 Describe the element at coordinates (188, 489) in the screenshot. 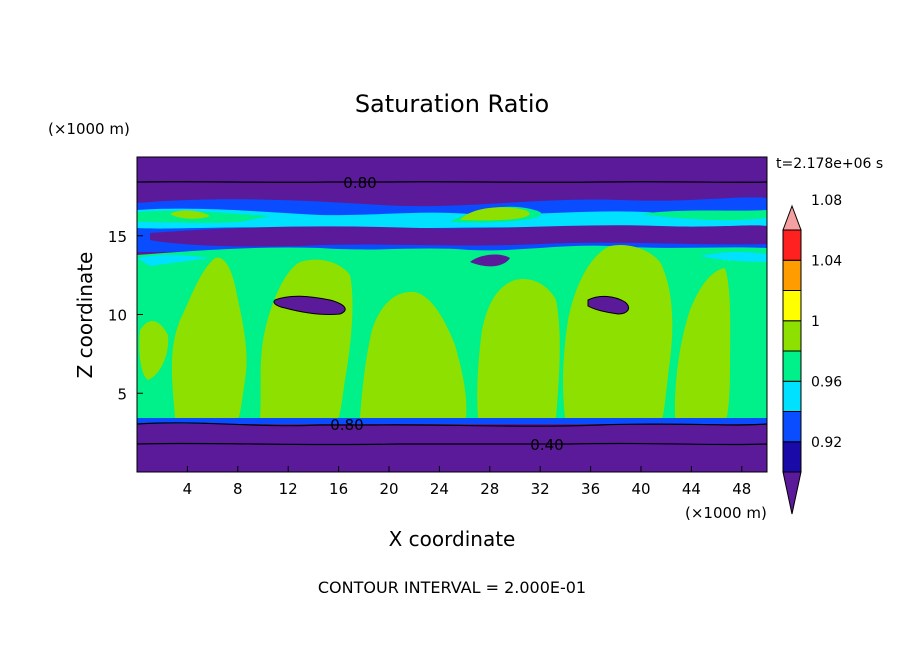

I see `x-tick-label: 4` at that location.